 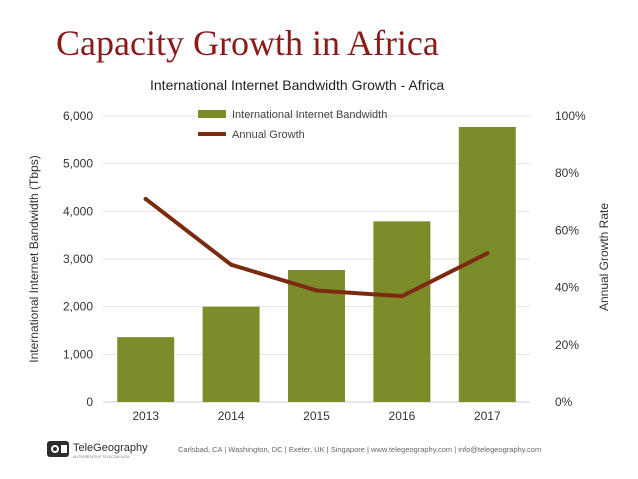 What do you see at coordinates (78, 164) in the screenshot?
I see `y-tick-label: 5,000` at bounding box center [78, 164].